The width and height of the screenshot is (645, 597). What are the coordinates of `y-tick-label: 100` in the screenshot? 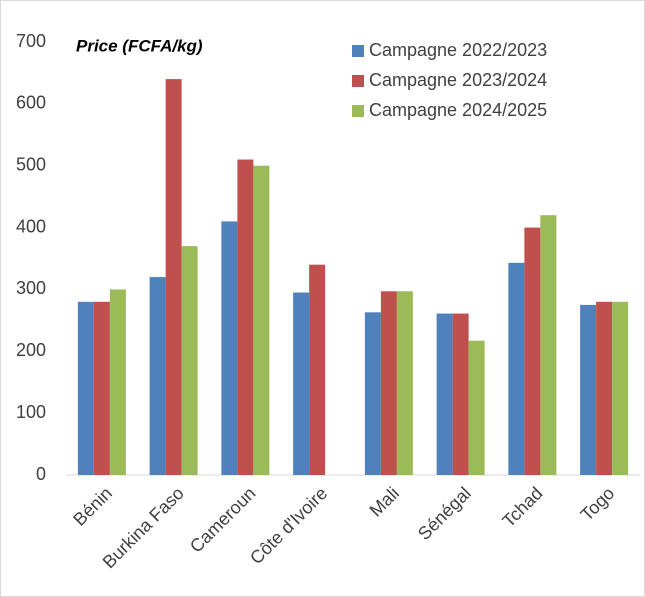 It's located at (31, 412).